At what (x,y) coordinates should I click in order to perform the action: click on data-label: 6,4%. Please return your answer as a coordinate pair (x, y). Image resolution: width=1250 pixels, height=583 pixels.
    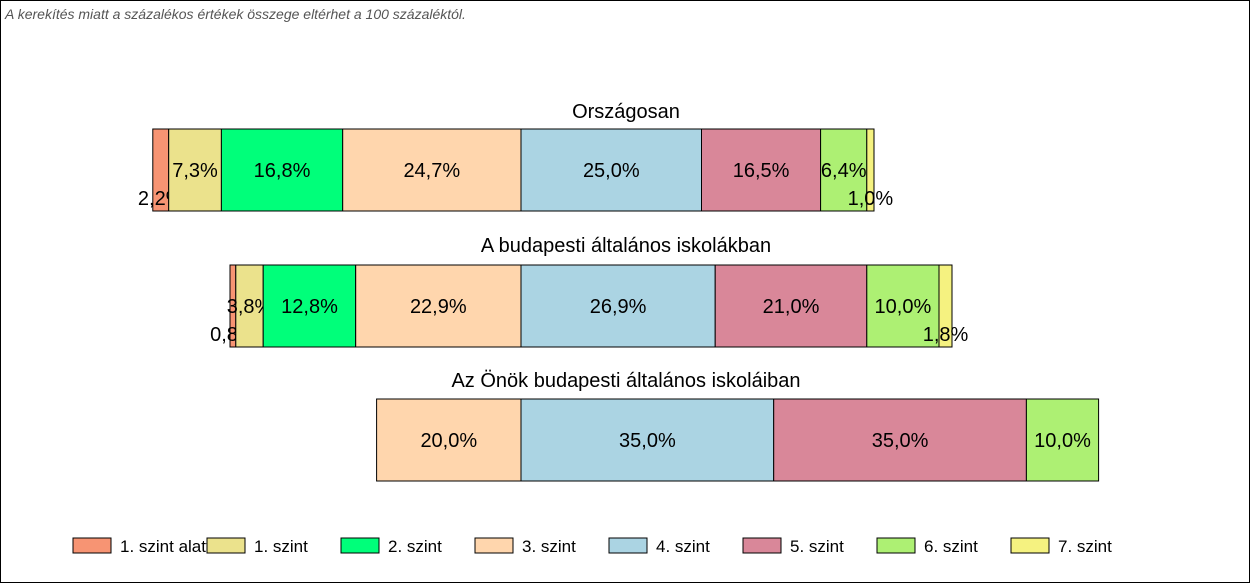
    Looking at the image, I should click on (844, 171).